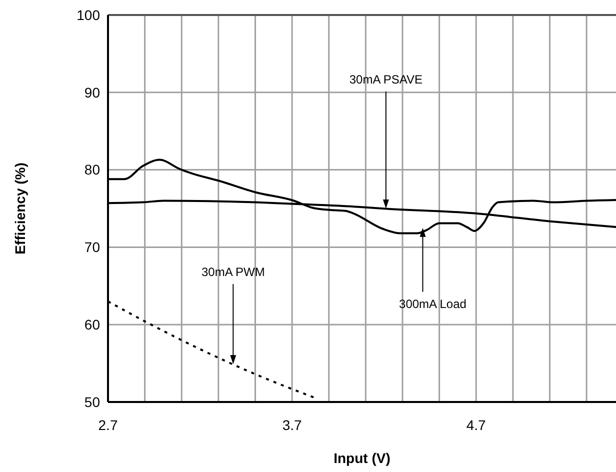  I want to click on y-tick-label: 100, so click(88, 14).